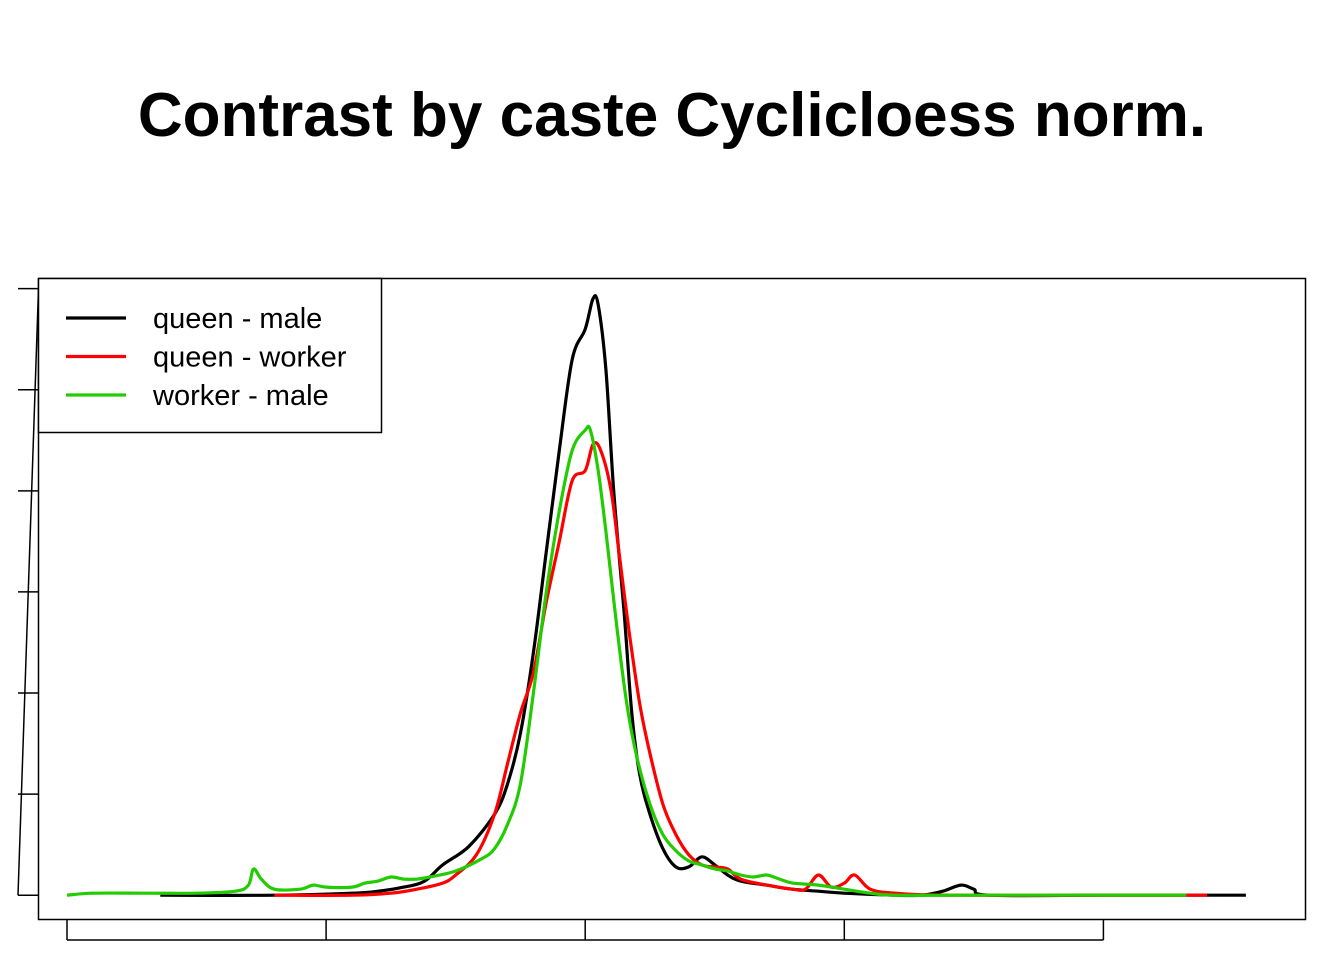 This screenshot has width=1344, height=960. What do you see at coordinates (240, 396) in the screenshot?
I see `legend-label-2: worker - male` at bounding box center [240, 396].